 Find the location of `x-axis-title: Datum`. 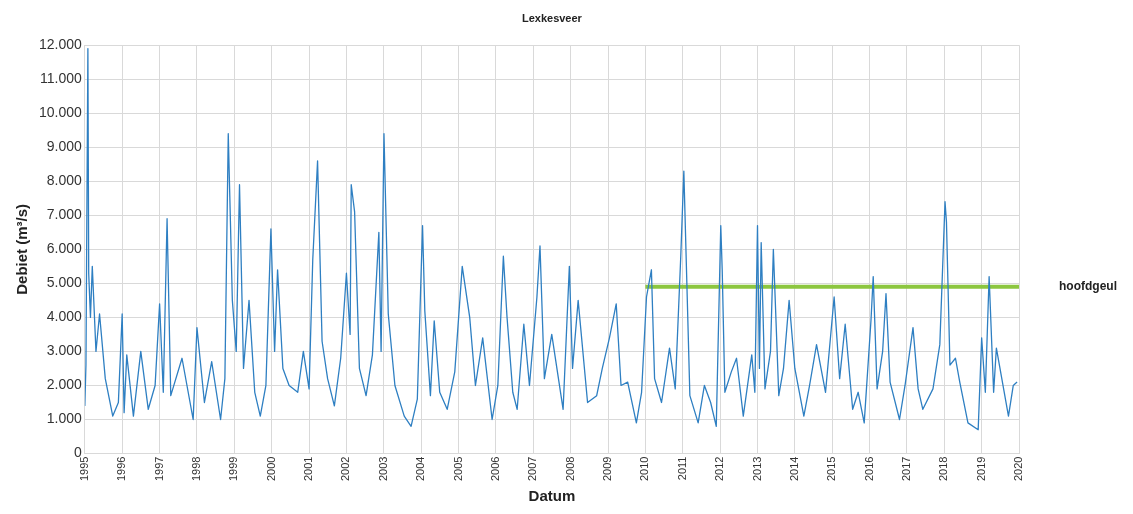

x-axis-title: Datum is located at coordinates (552, 496).